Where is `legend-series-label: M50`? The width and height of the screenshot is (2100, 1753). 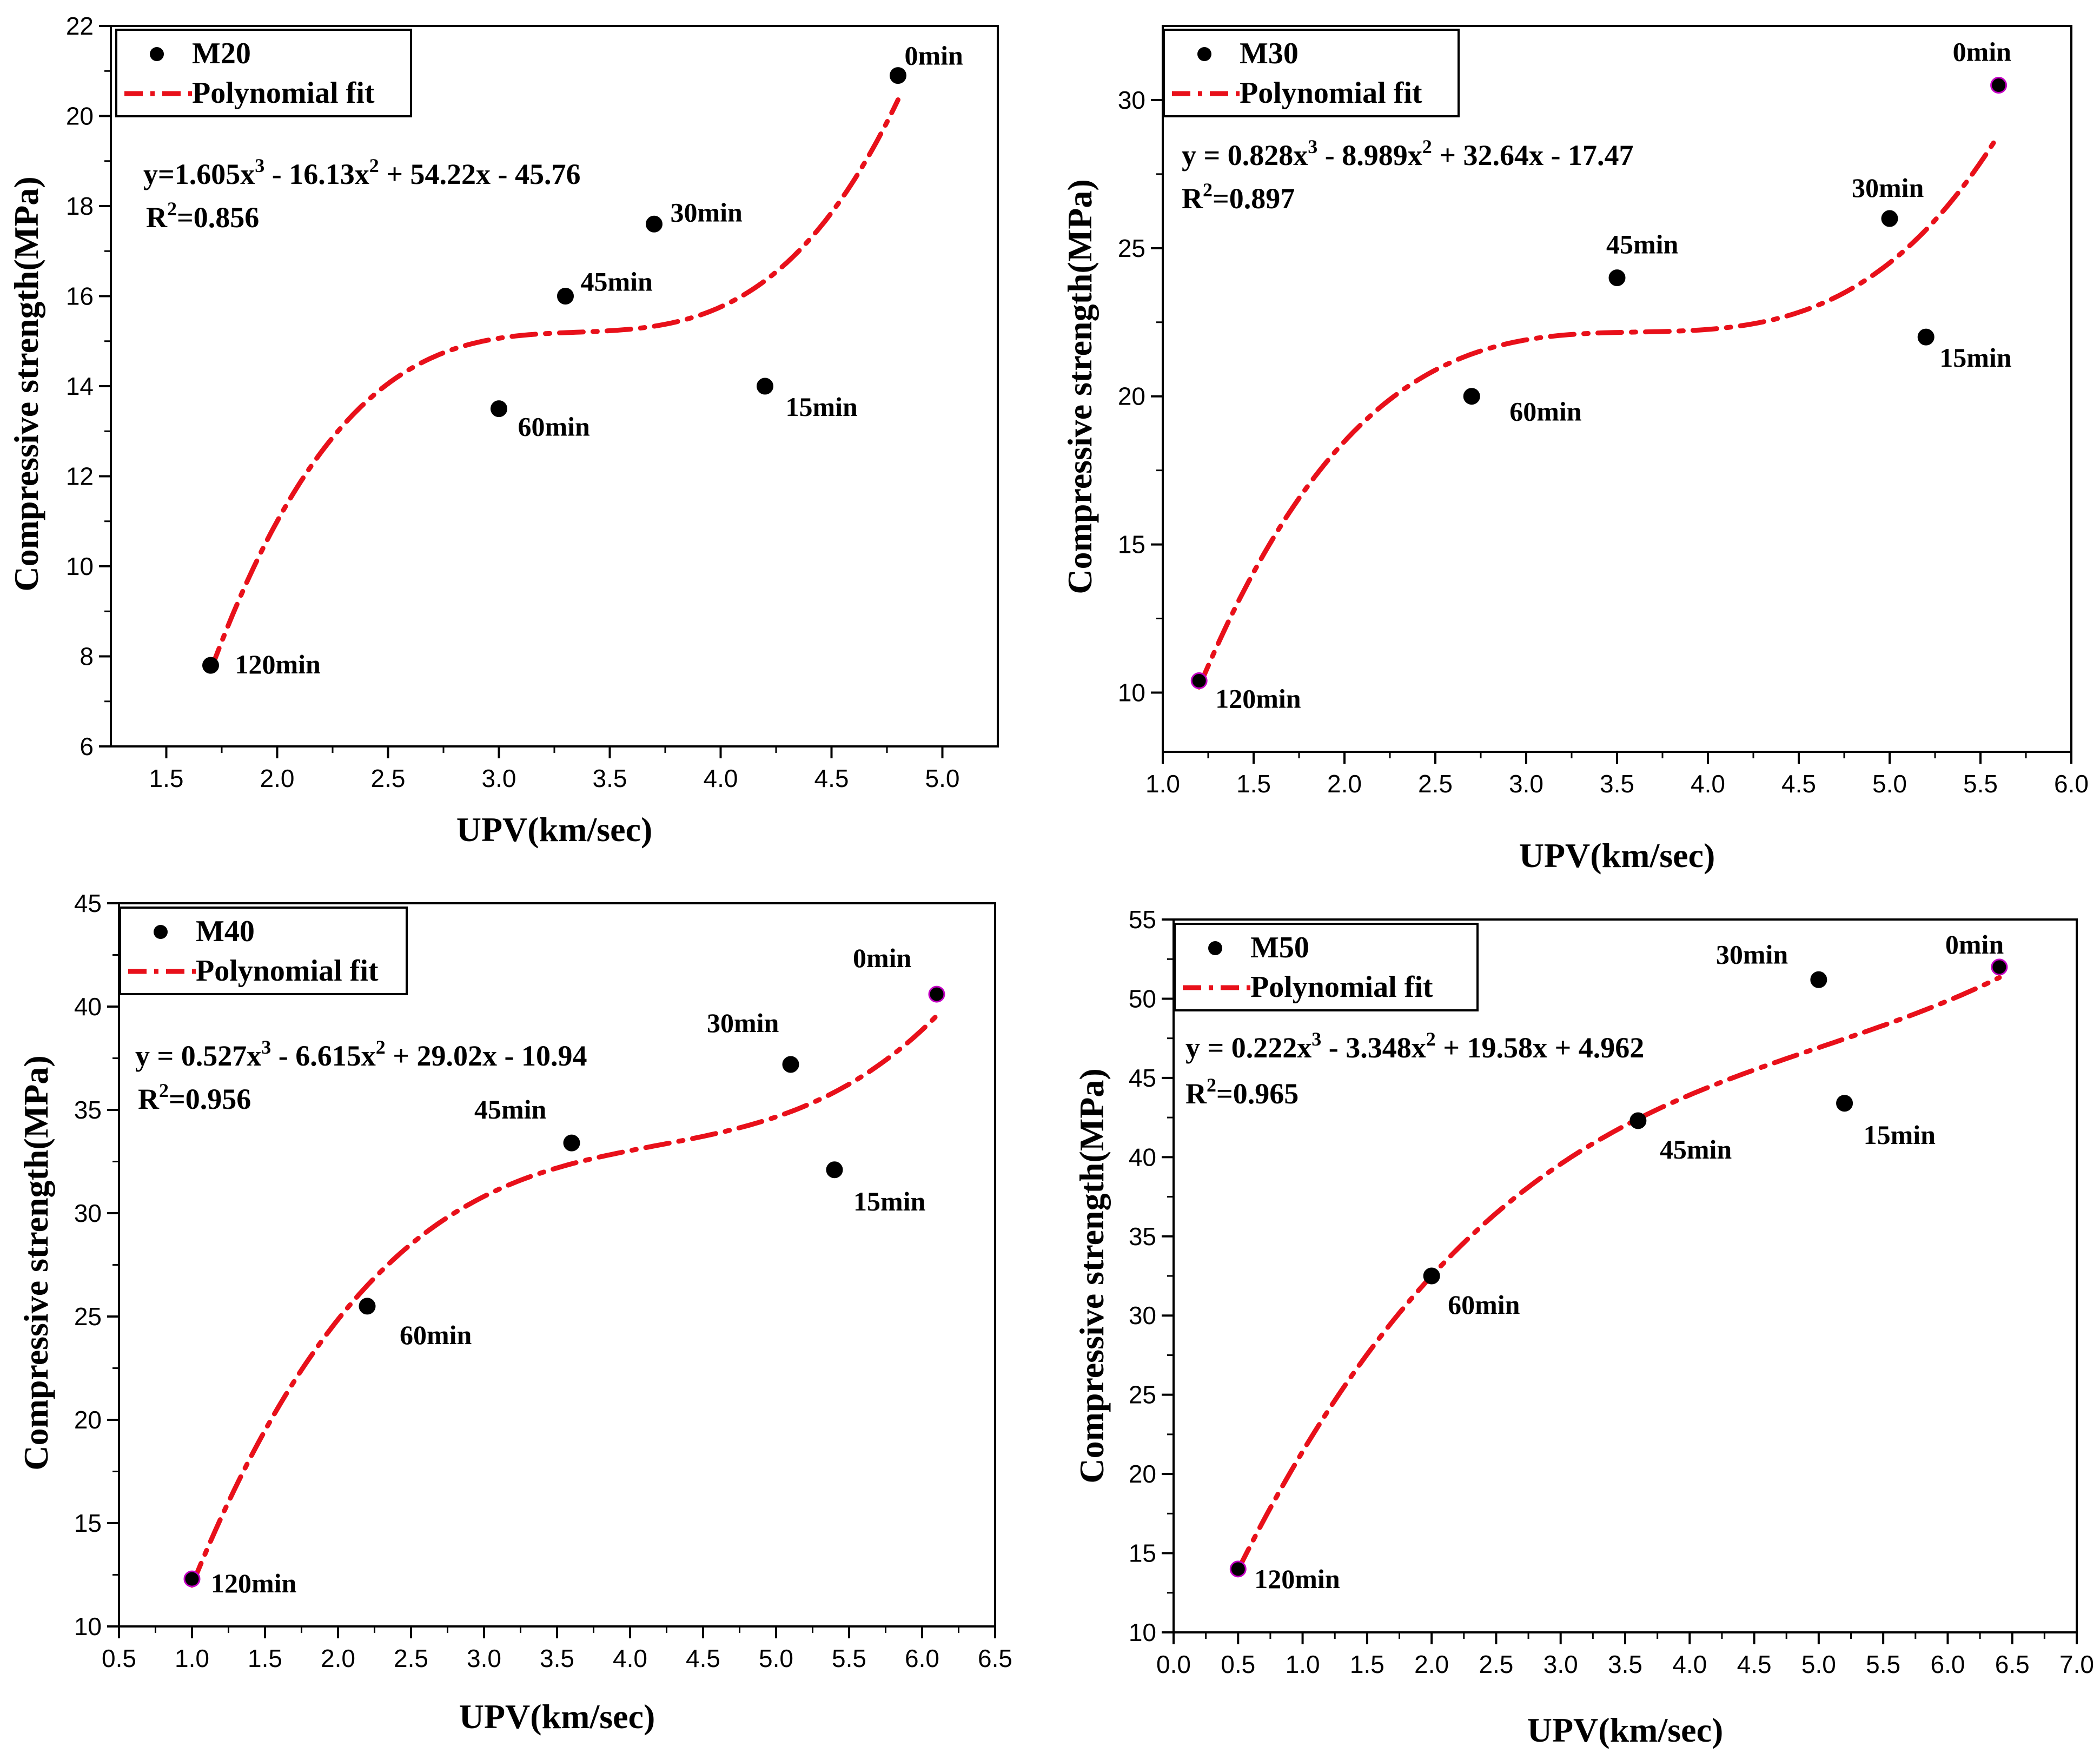
legend-series-label: M50 is located at coordinates (1280, 948).